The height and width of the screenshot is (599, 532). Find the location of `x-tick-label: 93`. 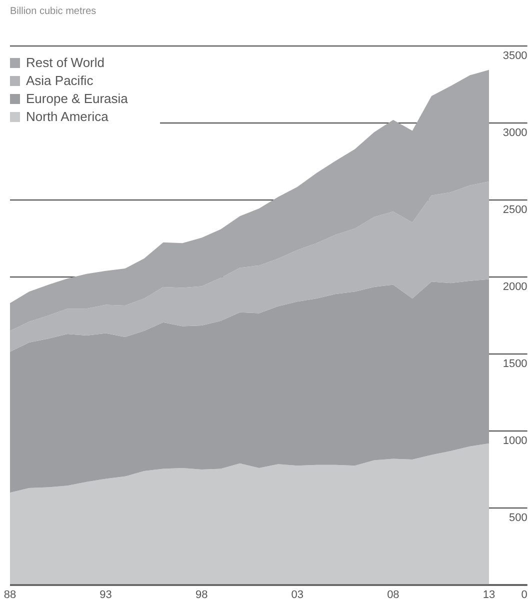

x-tick-label: 93 is located at coordinates (106, 594).